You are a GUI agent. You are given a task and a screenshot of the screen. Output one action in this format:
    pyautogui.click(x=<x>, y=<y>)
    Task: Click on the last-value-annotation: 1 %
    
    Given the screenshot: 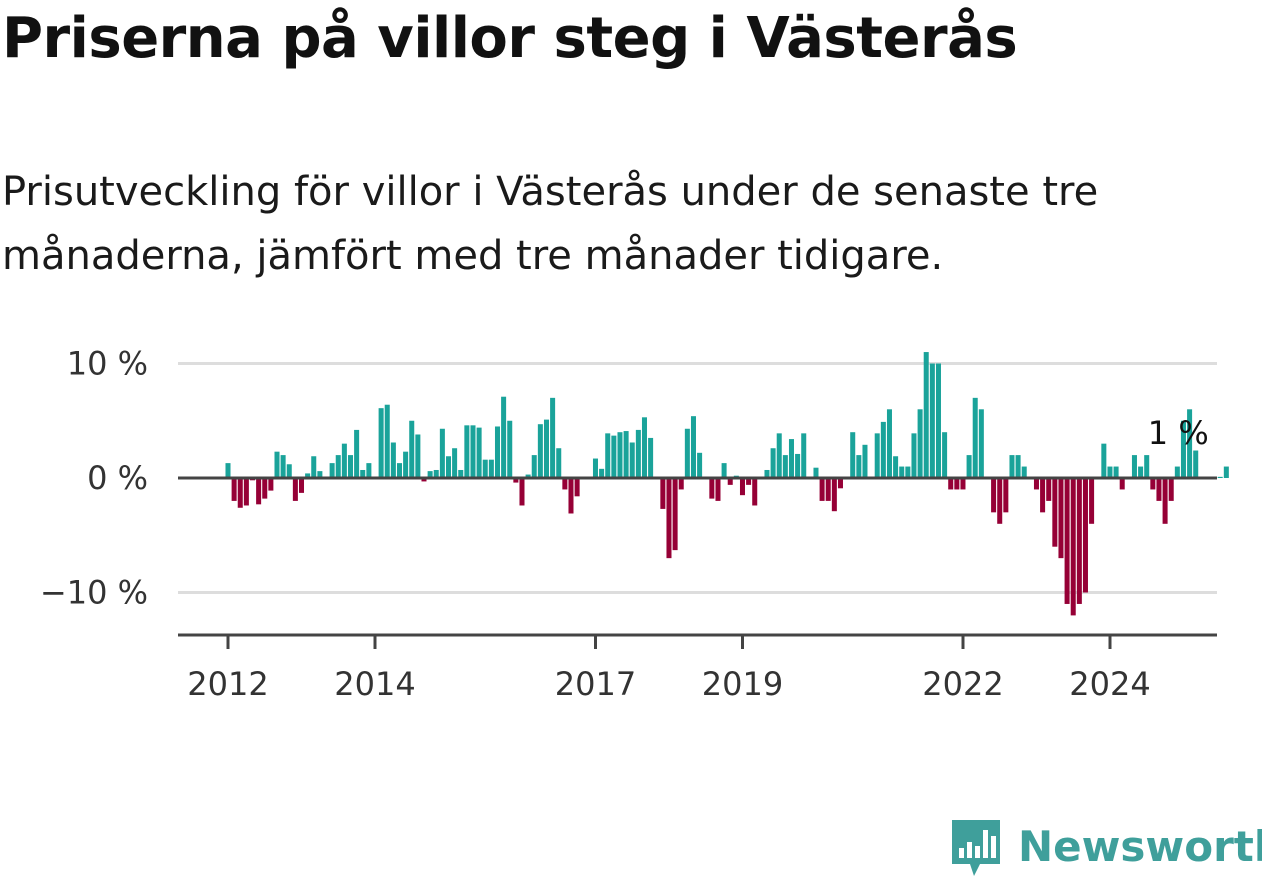 What is the action you would take?
    pyautogui.click(x=1178, y=433)
    